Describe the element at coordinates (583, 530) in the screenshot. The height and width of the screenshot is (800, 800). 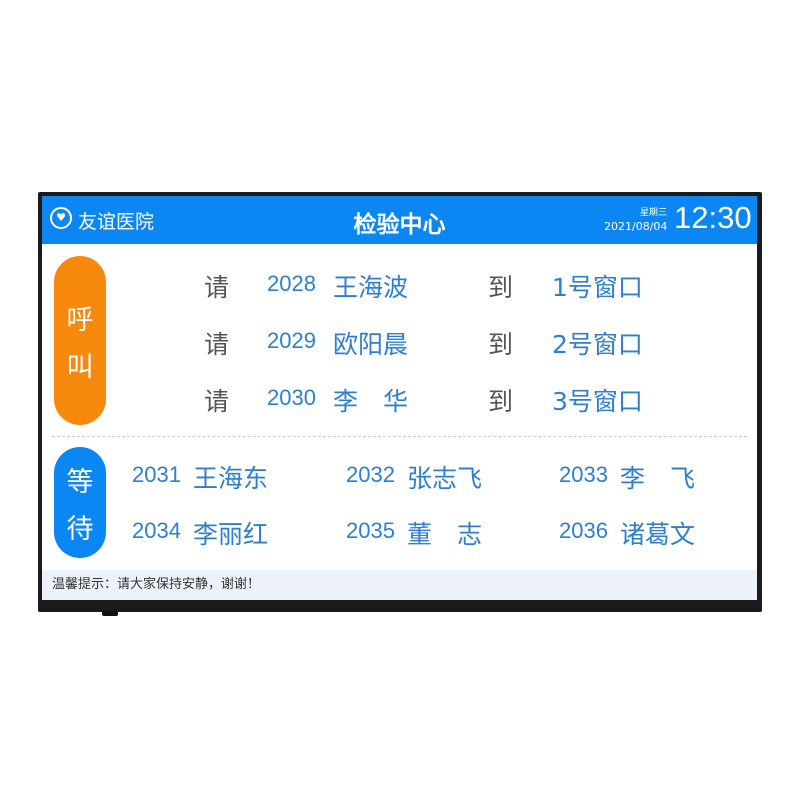
I see `wait-number: 2036` at that location.